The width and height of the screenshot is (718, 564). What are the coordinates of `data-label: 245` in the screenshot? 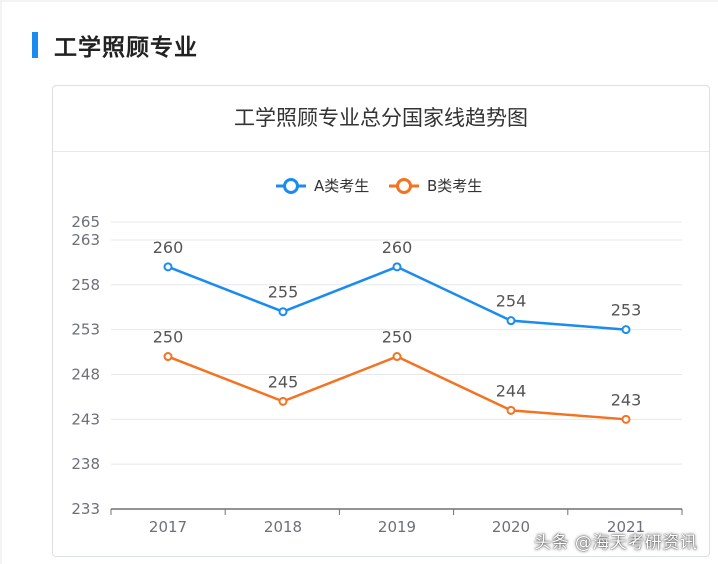 It's located at (283, 381).